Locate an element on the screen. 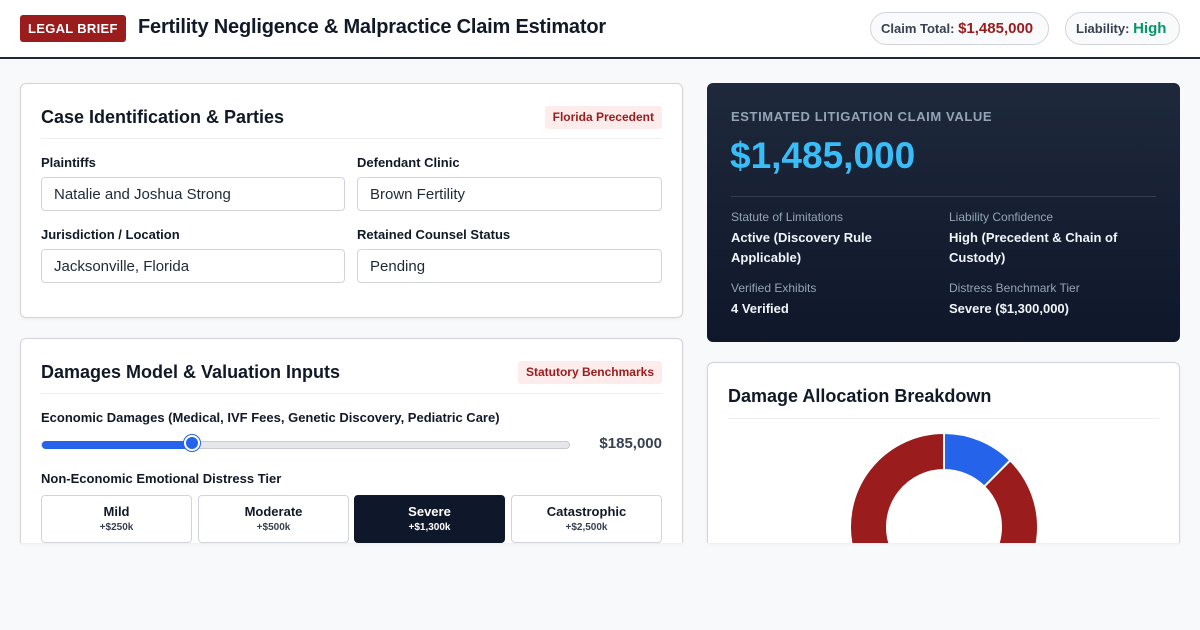 This screenshot has width=1200, height=630. defendant-clinic-label: Defendant Clinic is located at coordinates (408, 162).